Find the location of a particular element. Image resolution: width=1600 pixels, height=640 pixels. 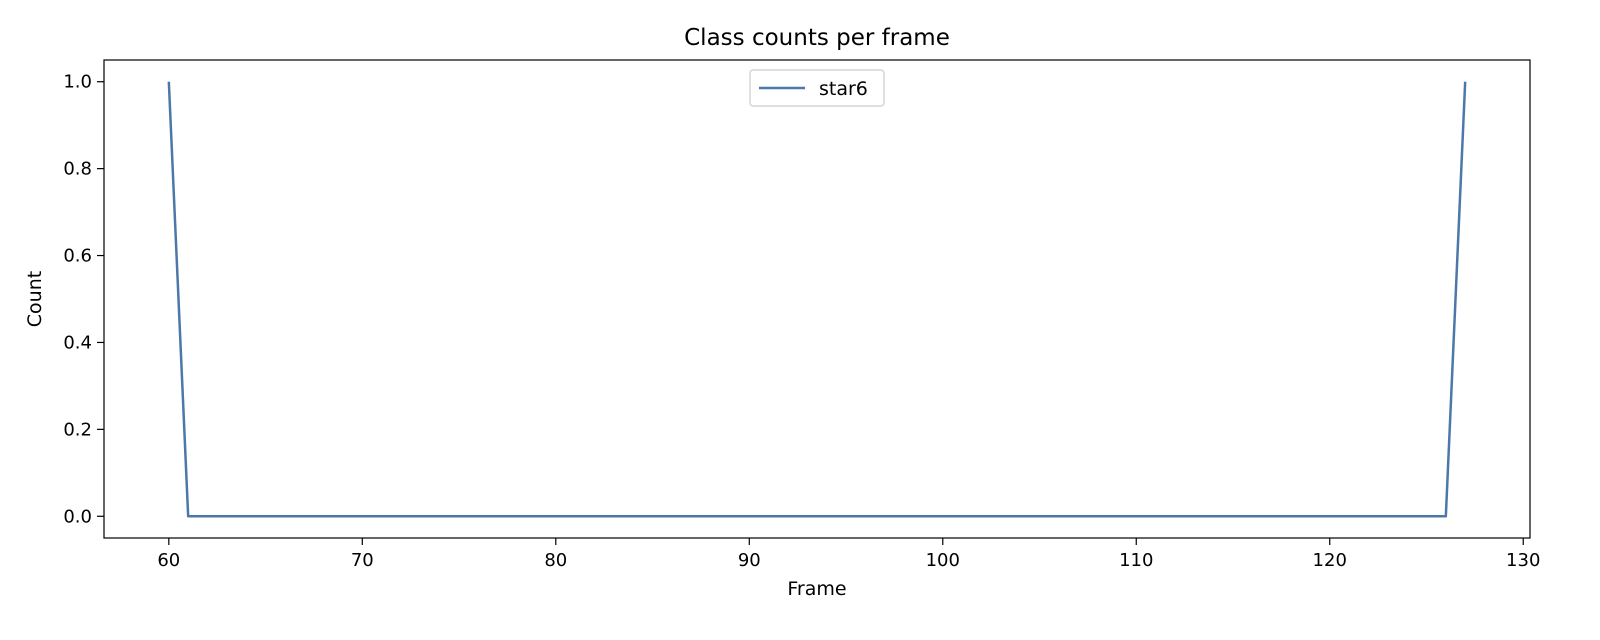

legend: star6 is located at coordinates (817, 88).